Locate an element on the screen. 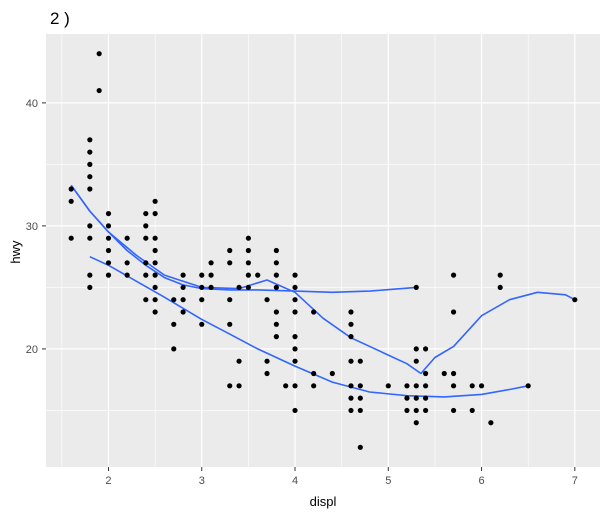  y-tick-label: 40 is located at coordinates (32, 104).